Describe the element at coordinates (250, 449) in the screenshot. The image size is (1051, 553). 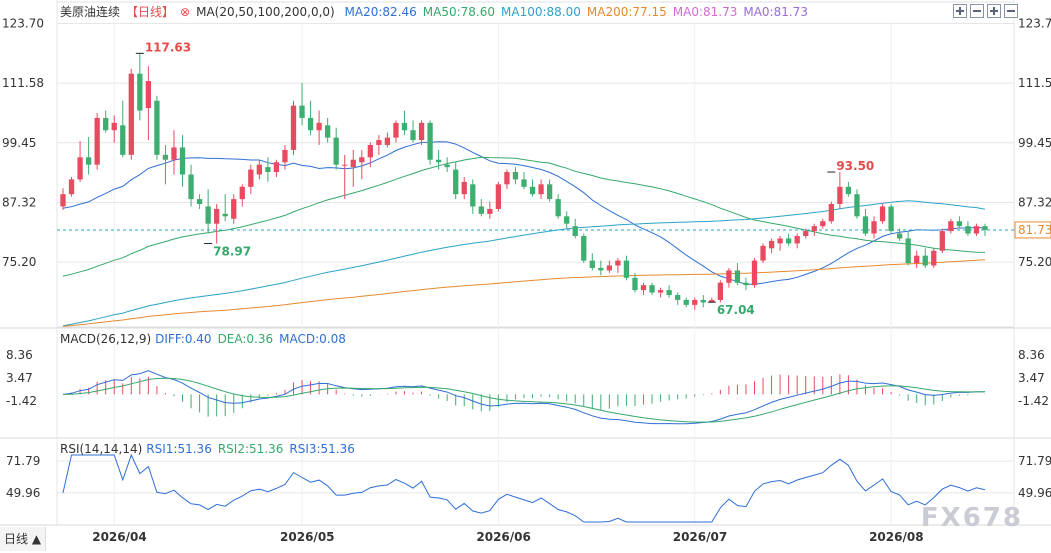
I see `rsi-item-1: RSI2:51.36` at that location.